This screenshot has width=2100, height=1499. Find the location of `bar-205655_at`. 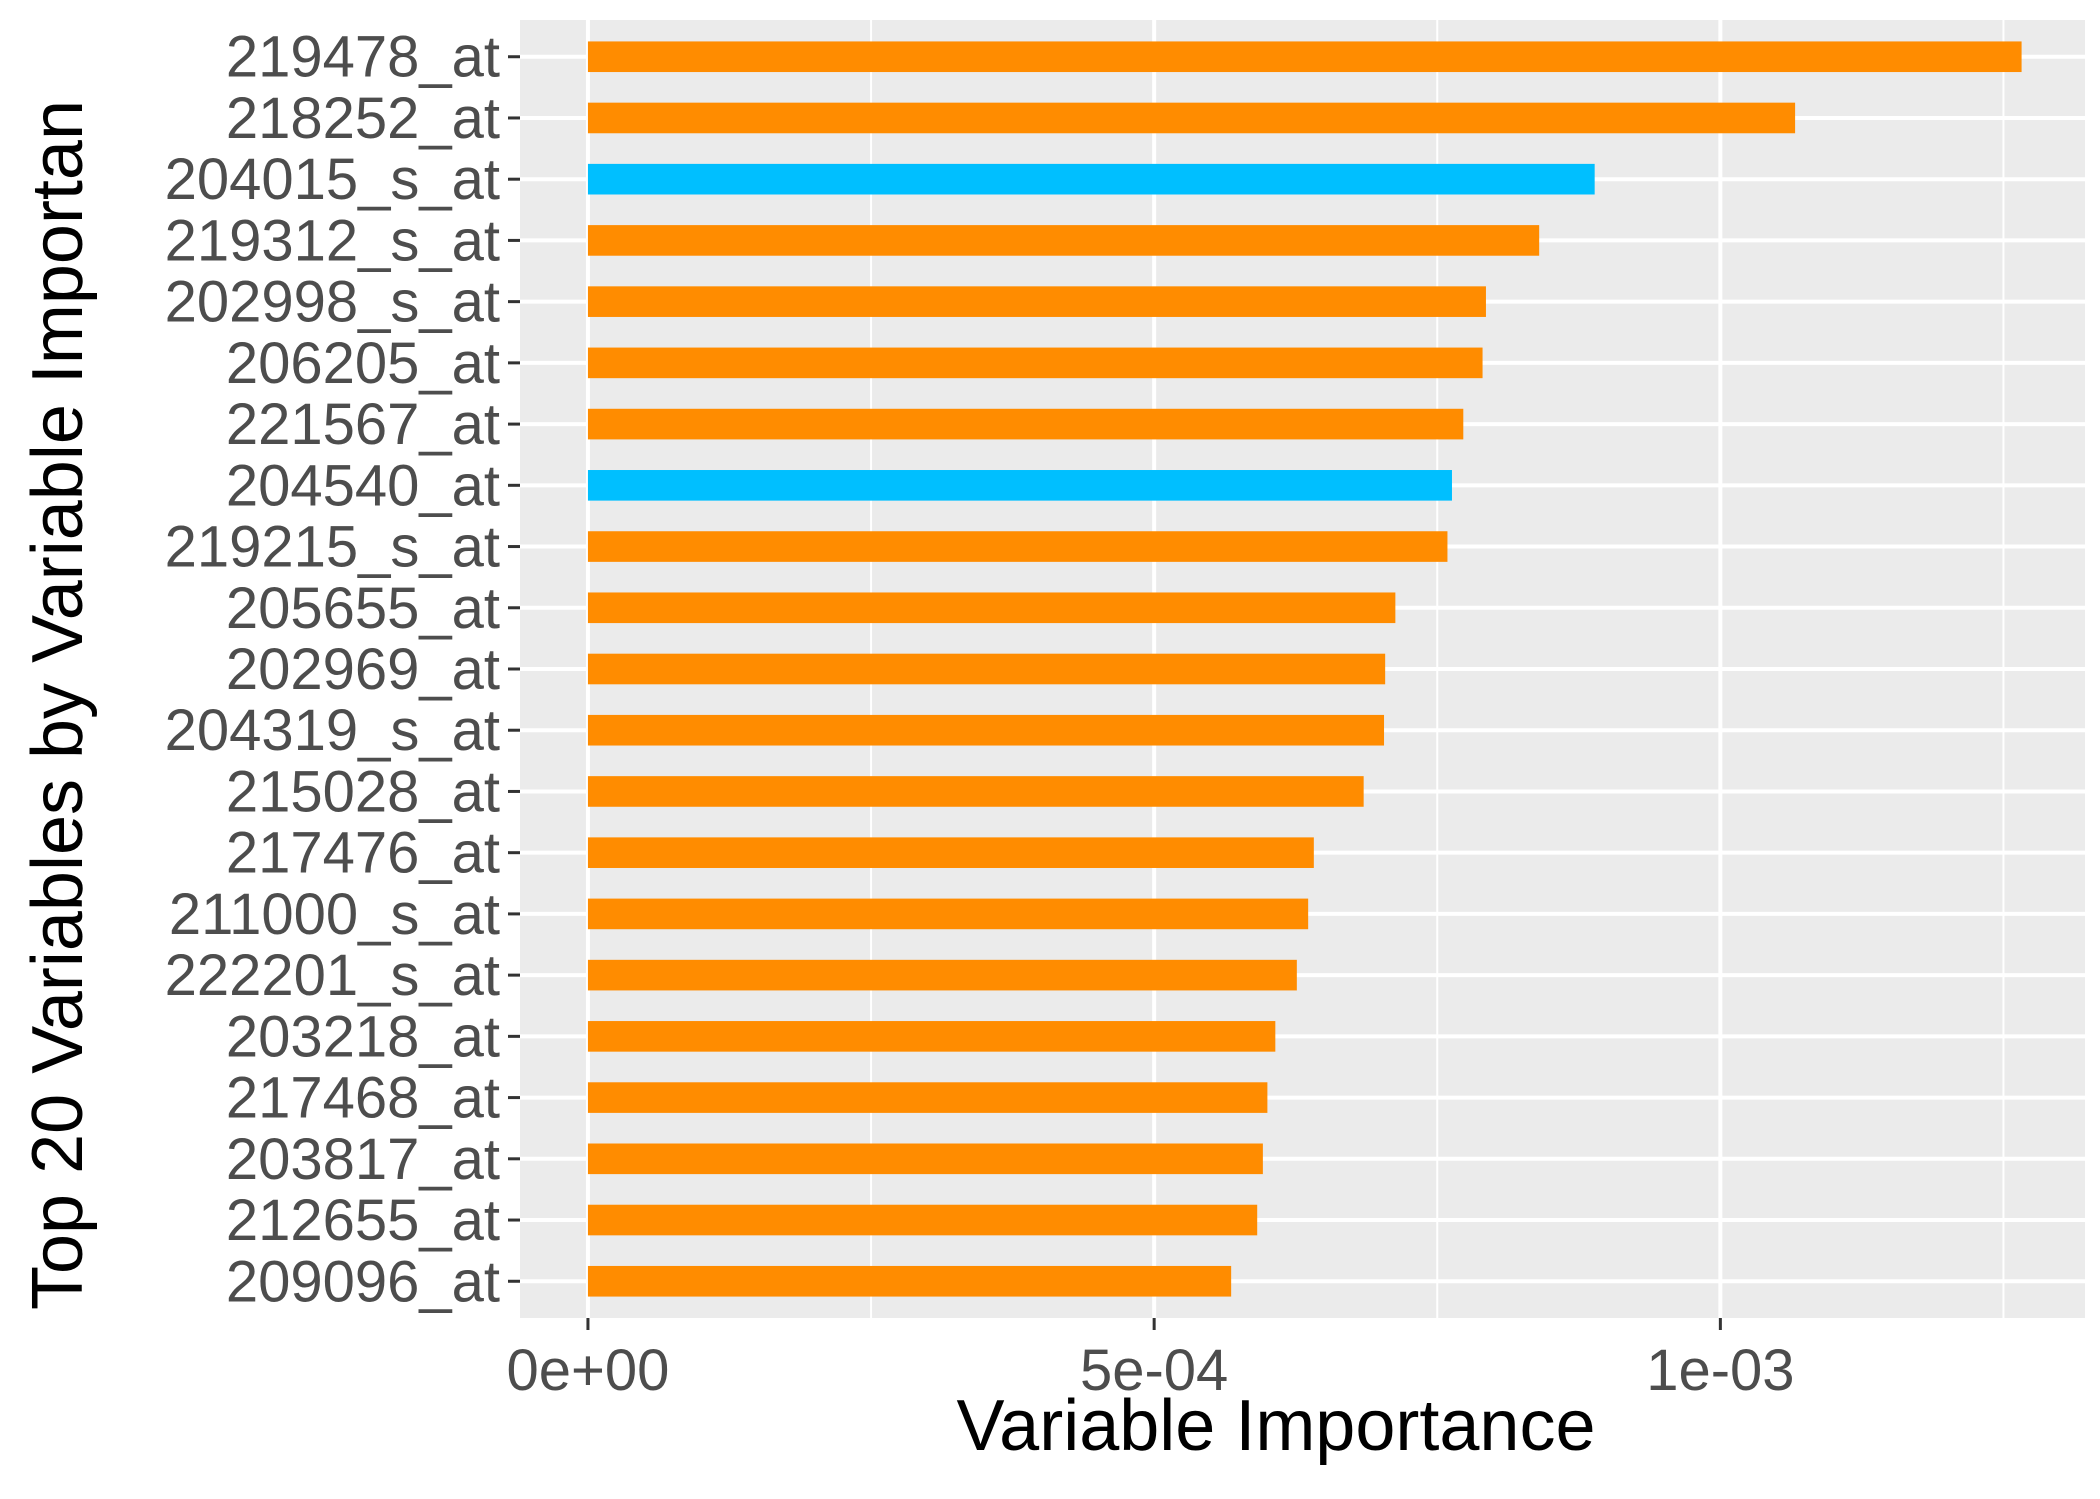

bar-205655_at is located at coordinates (991, 608).